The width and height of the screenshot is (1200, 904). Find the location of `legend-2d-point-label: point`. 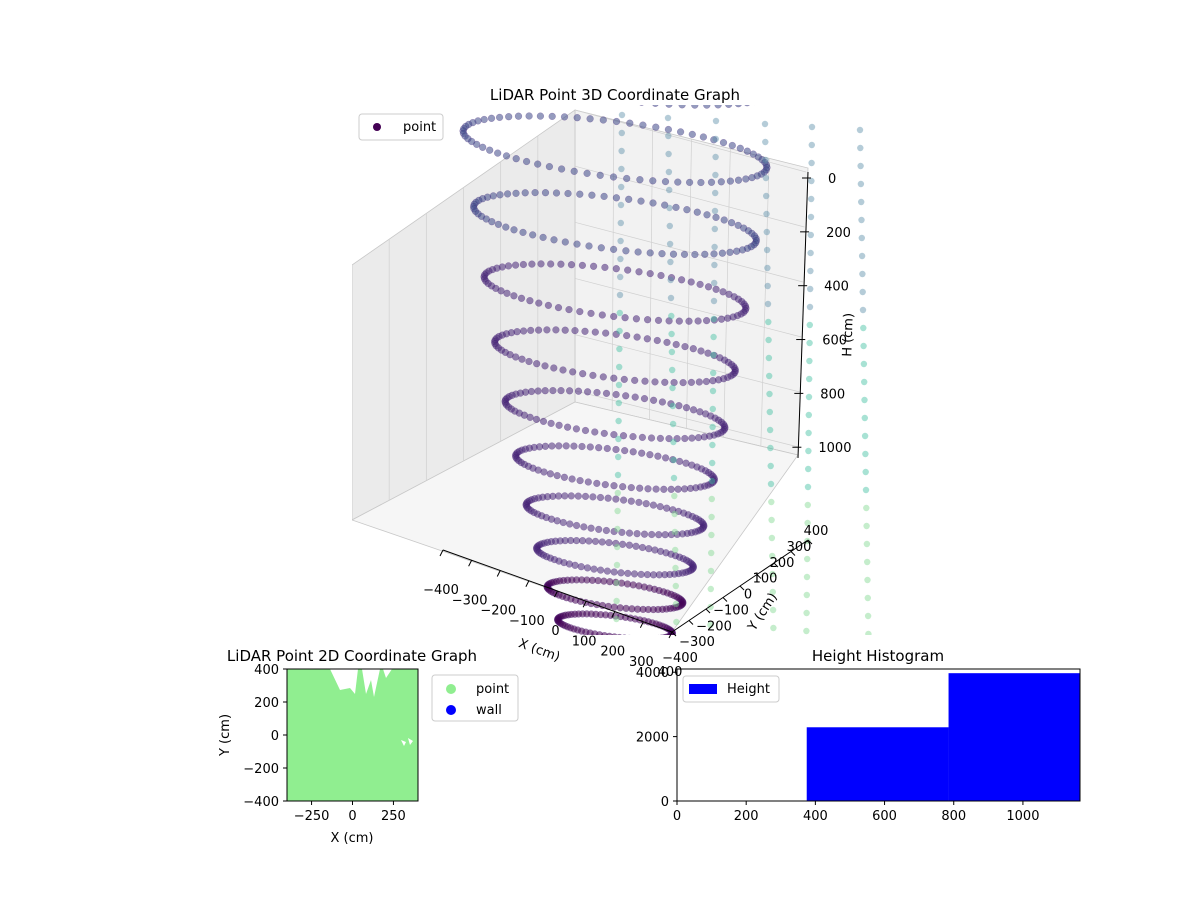

legend-2d-point-label: point is located at coordinates (492, 689).